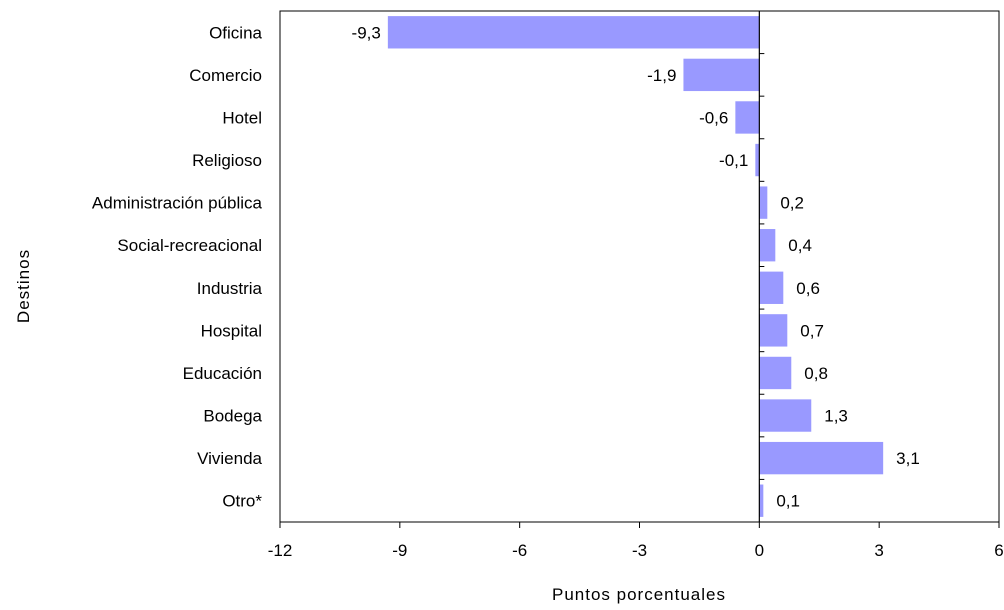 Image resolution: width=1004 pixels, height=610 pixels. Describe the element at coordinates (177, 203) in the screenshot. I see `category-label: Administración pública` at that location.